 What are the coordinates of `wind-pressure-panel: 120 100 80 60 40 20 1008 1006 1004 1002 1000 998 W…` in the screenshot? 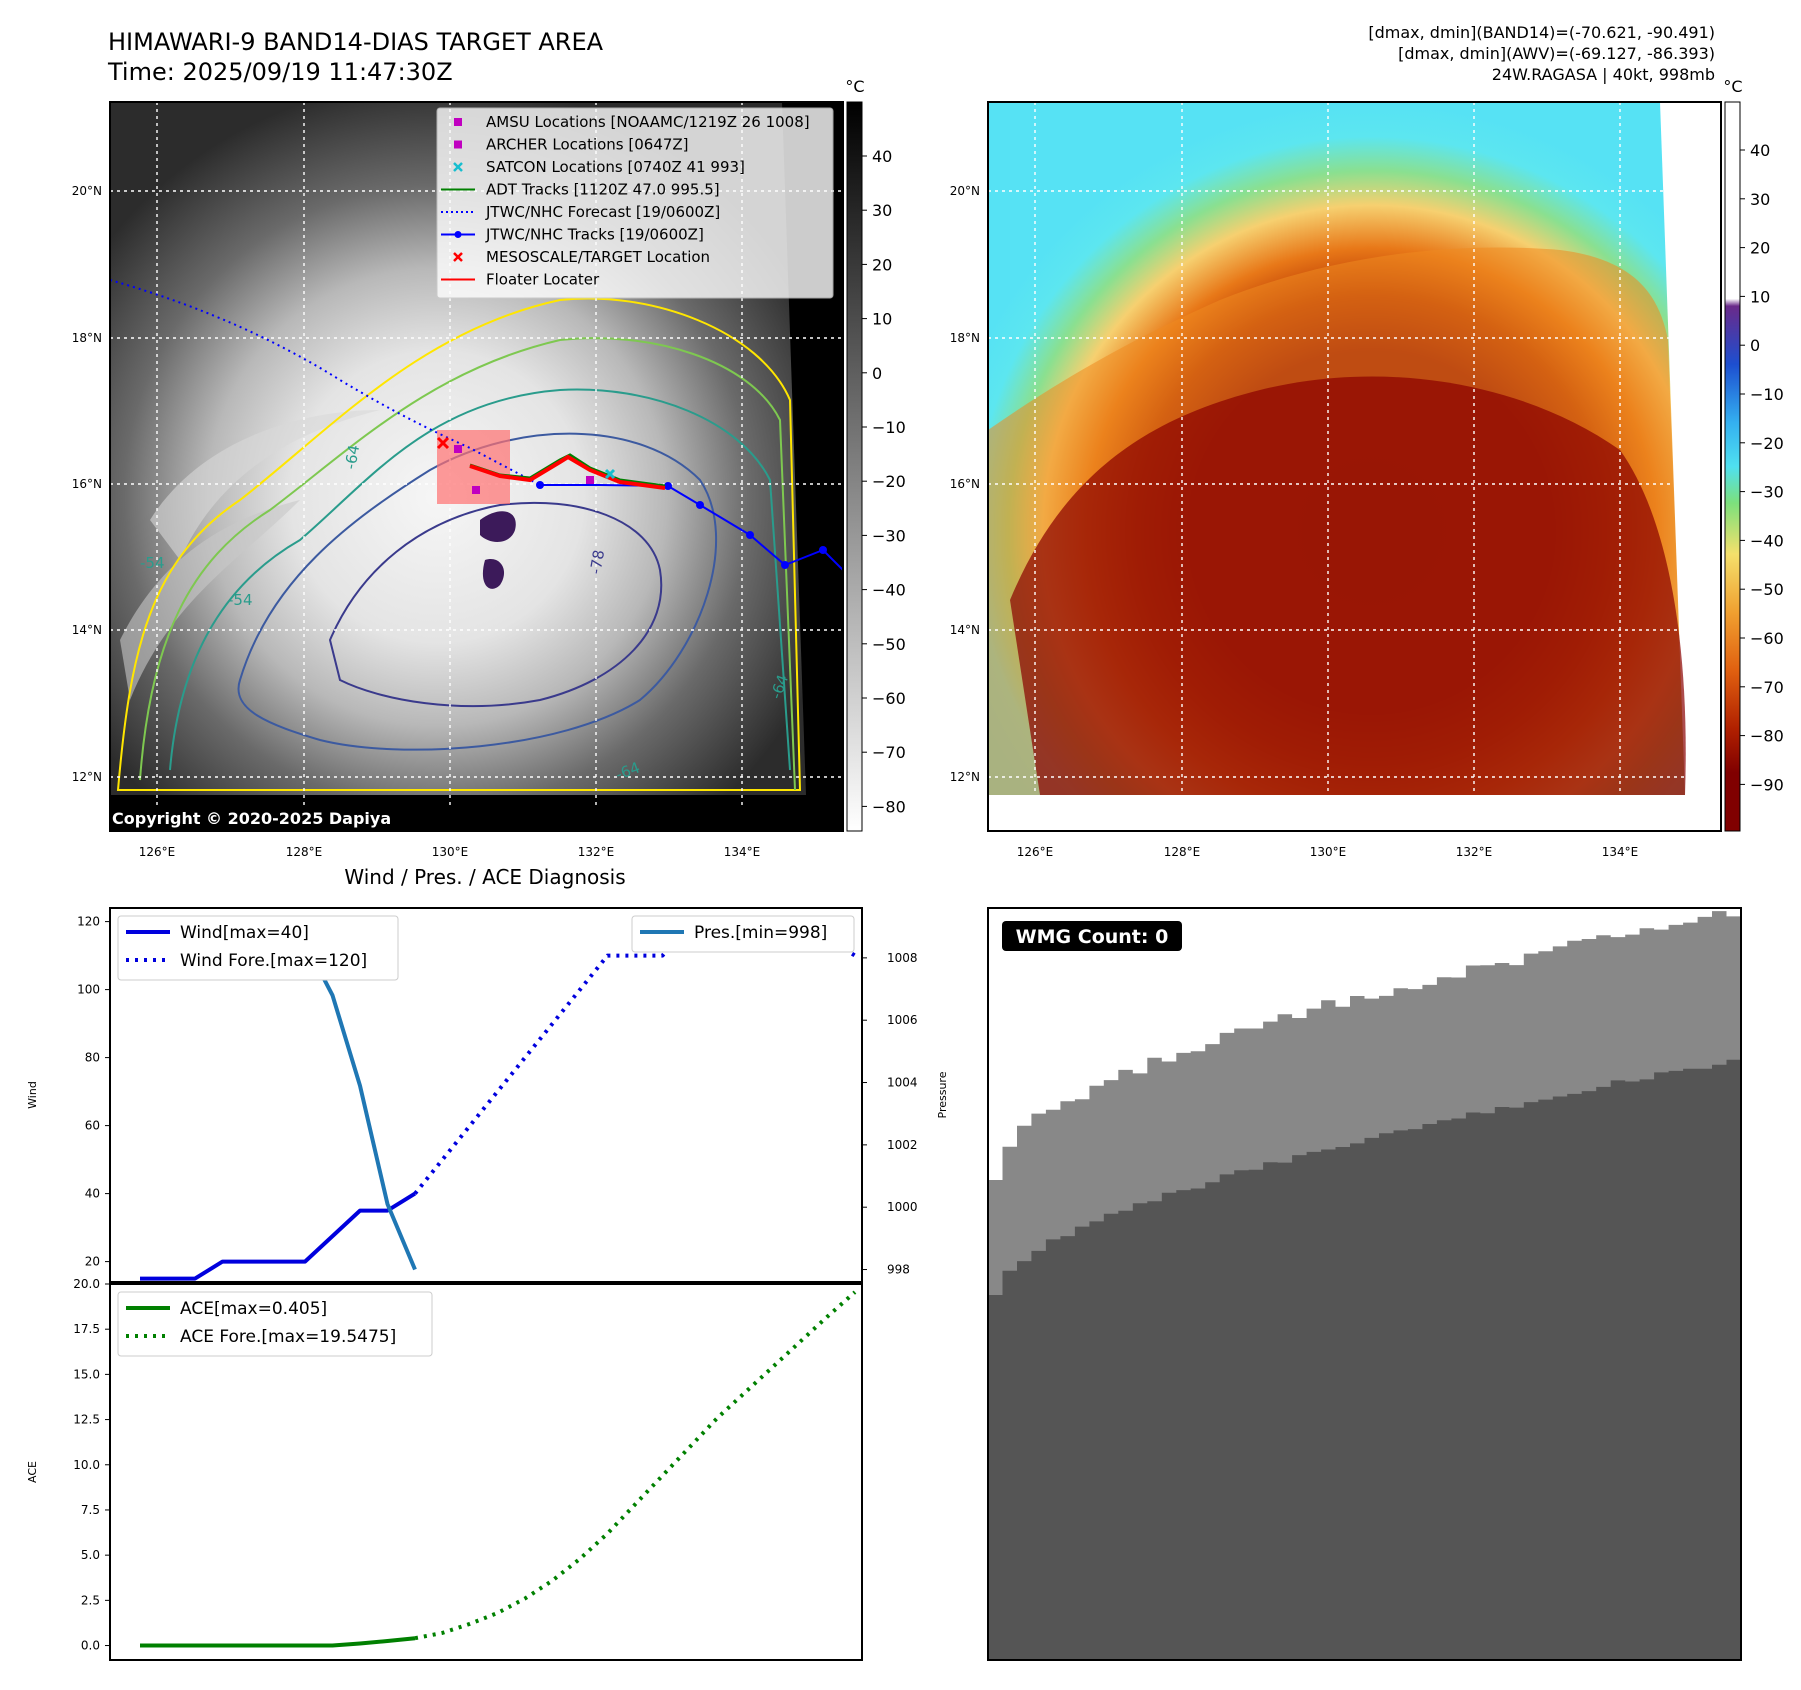 It's located at (487, 1095).